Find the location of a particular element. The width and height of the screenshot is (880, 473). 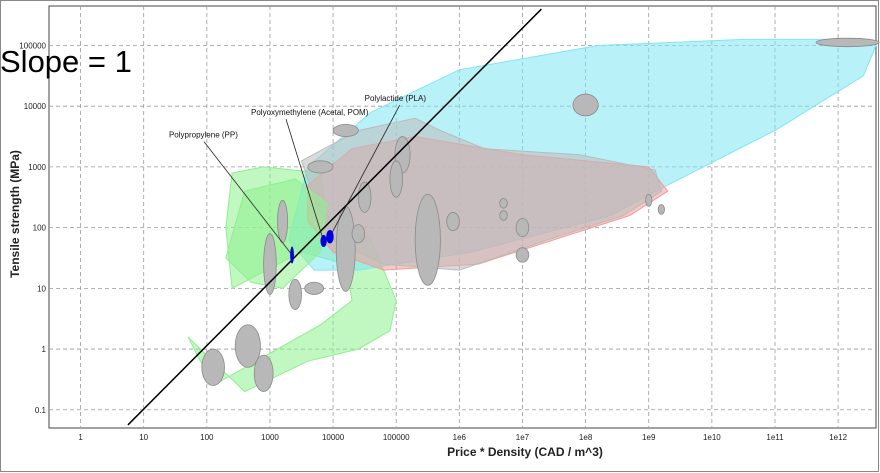

x-tick-label: 1 is located at coordinates (80, 437).